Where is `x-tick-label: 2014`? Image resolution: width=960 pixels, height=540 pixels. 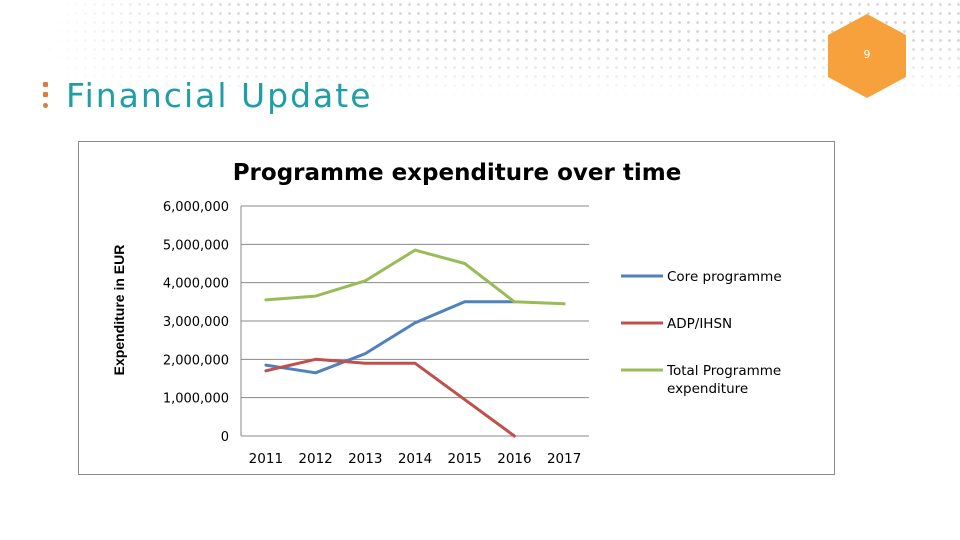
x-tick-label: 2014 is located at coordinates (415, 459).